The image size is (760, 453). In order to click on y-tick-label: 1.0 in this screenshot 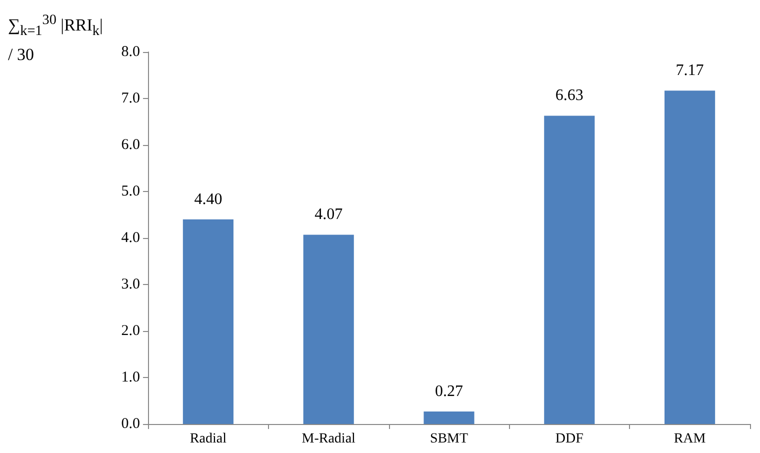, I will do `click(130, 378)`.